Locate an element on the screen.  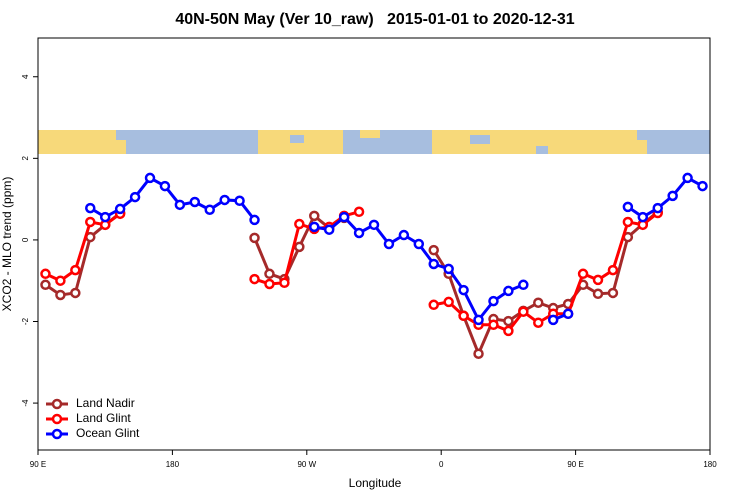
map-band is located at coordinates (374, 142).